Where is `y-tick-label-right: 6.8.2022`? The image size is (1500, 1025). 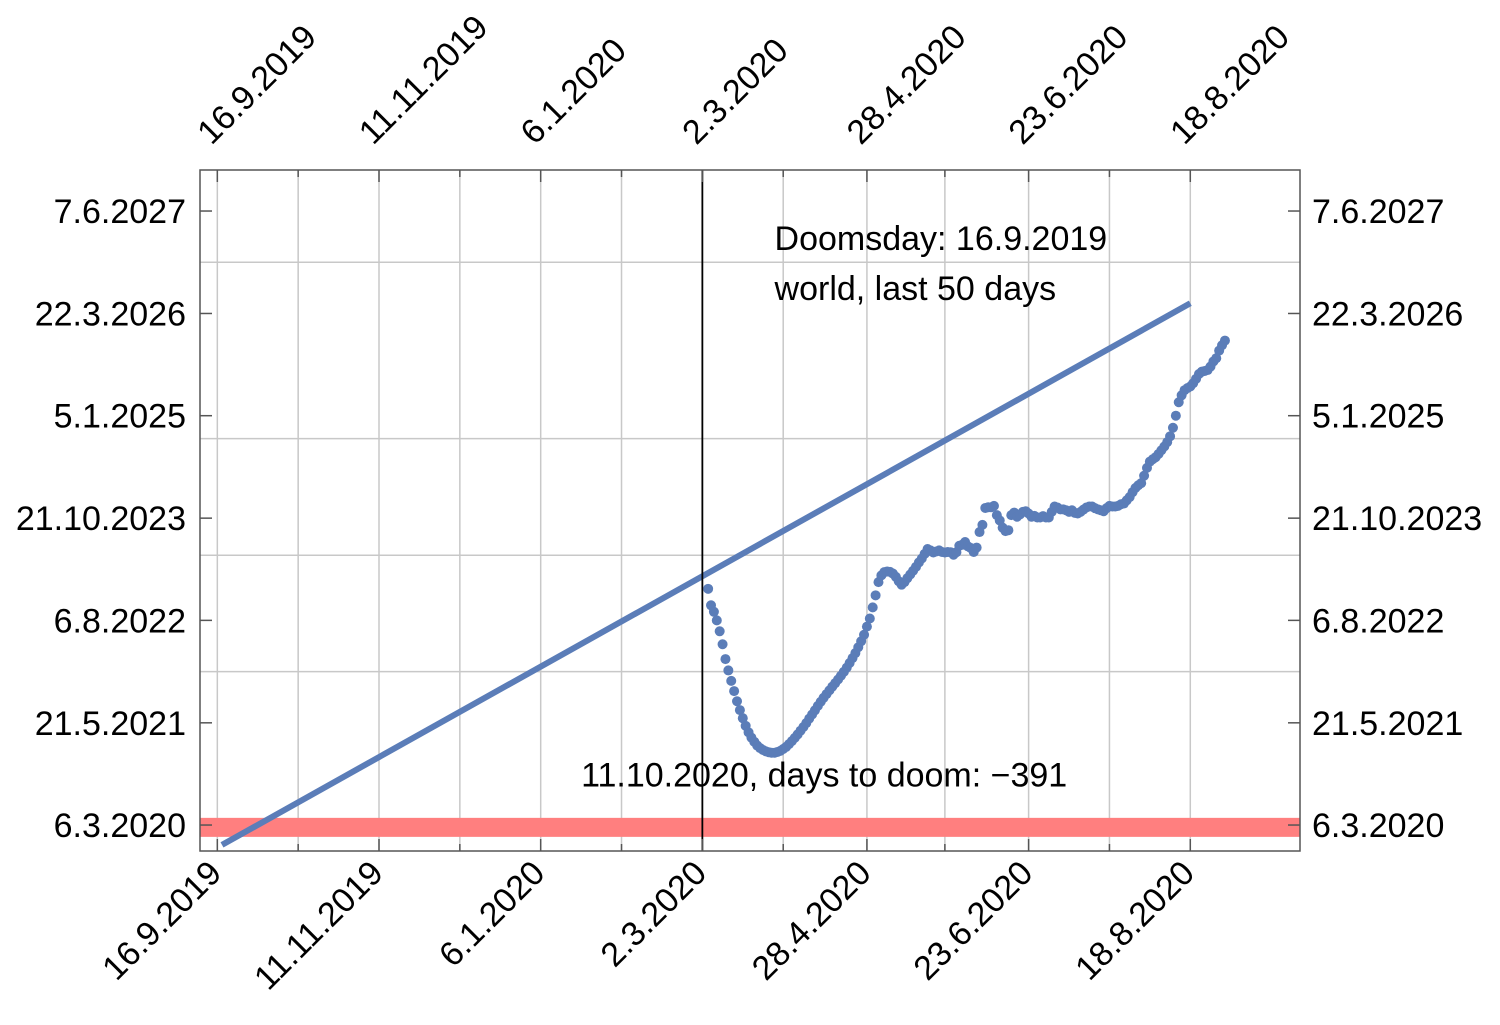 y-tick-label-right: 6.8.2022 is located at coordinates (1378, 621).